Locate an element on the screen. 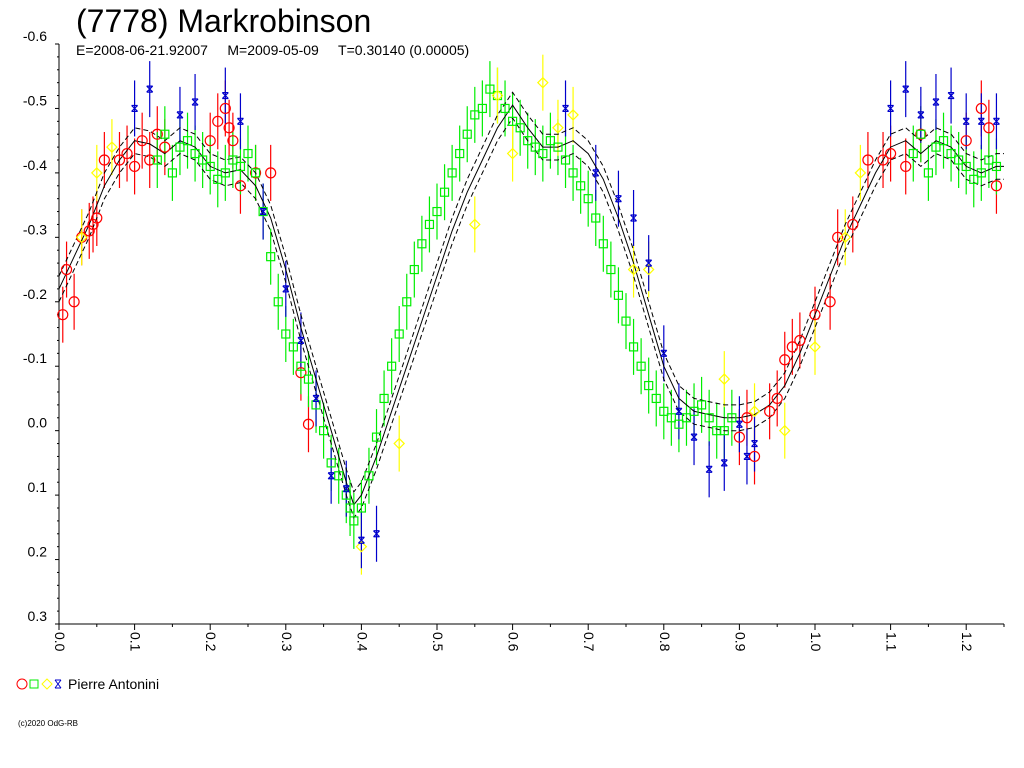  x-tick-label: 0.3 is located at coordinates (287, 642).